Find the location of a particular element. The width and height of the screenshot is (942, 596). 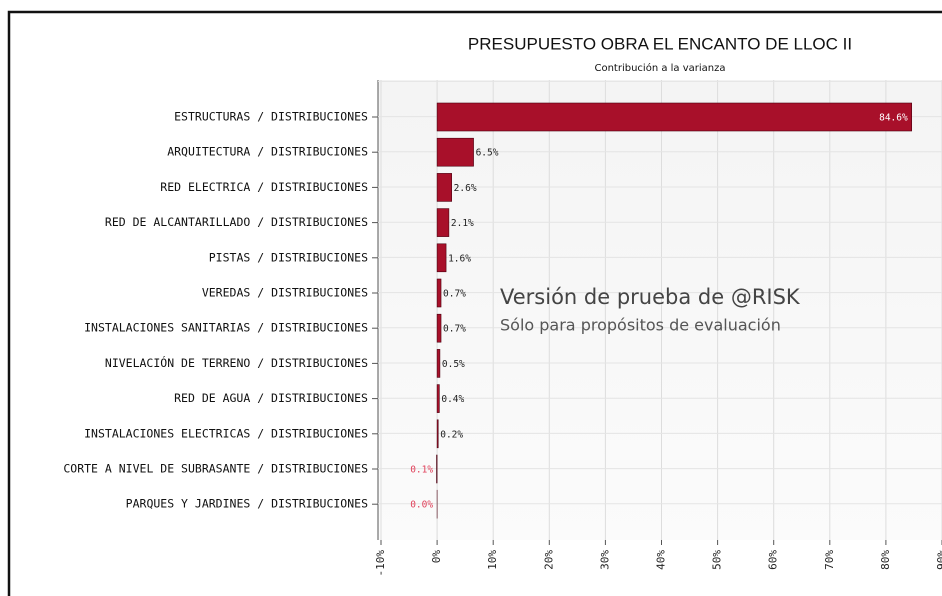

x-tick-label: 40% is located at coordinates (661, 560).